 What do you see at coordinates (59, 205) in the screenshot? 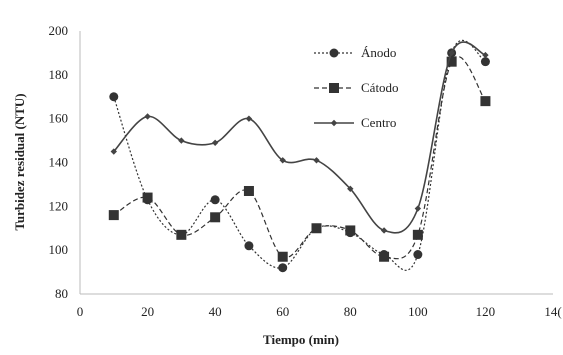
I see `y-tick-label: 120` at bounding box center [59, 205].